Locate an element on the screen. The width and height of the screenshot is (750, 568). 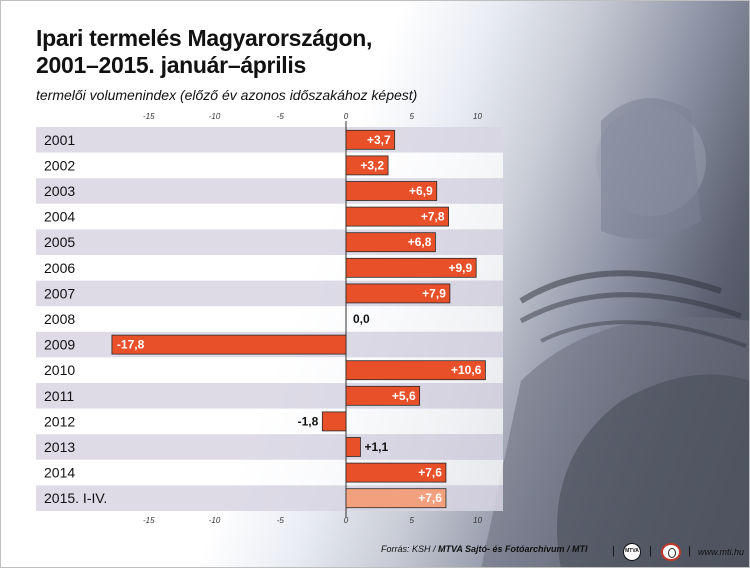
data-label: +1,1 is located at coordinates (376, 447).